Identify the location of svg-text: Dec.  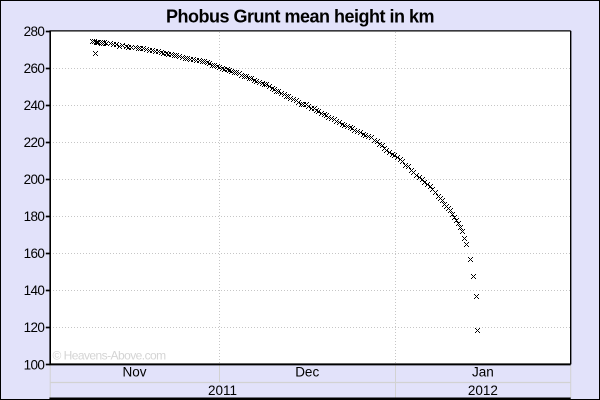
(307, 372).